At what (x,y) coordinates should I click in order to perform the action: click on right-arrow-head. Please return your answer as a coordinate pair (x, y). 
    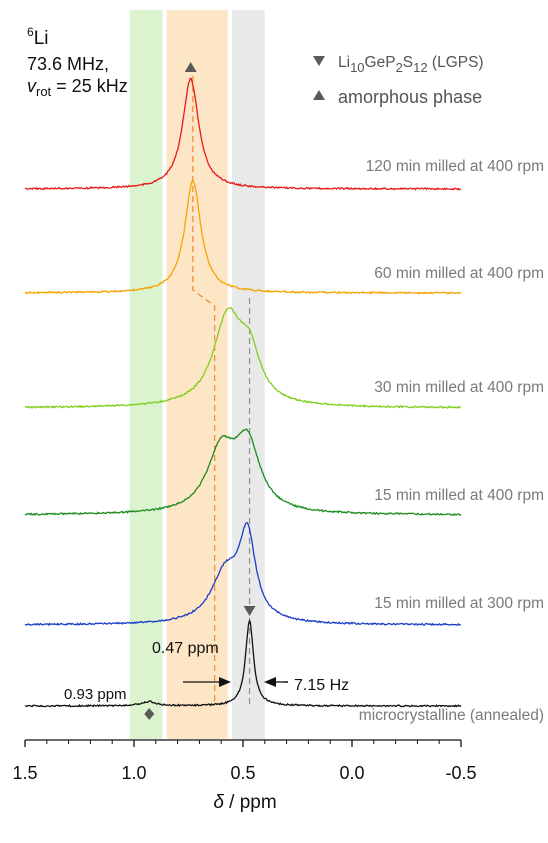
    Looking at the image, I should click on (270, 682).